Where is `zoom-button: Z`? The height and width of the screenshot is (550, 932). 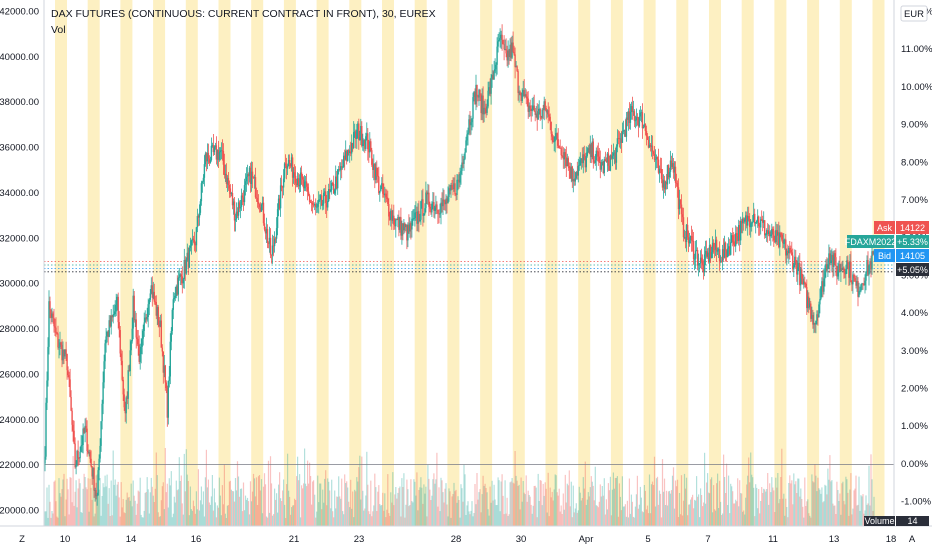 zoom-button: Z is located at coordinates (22, 539).